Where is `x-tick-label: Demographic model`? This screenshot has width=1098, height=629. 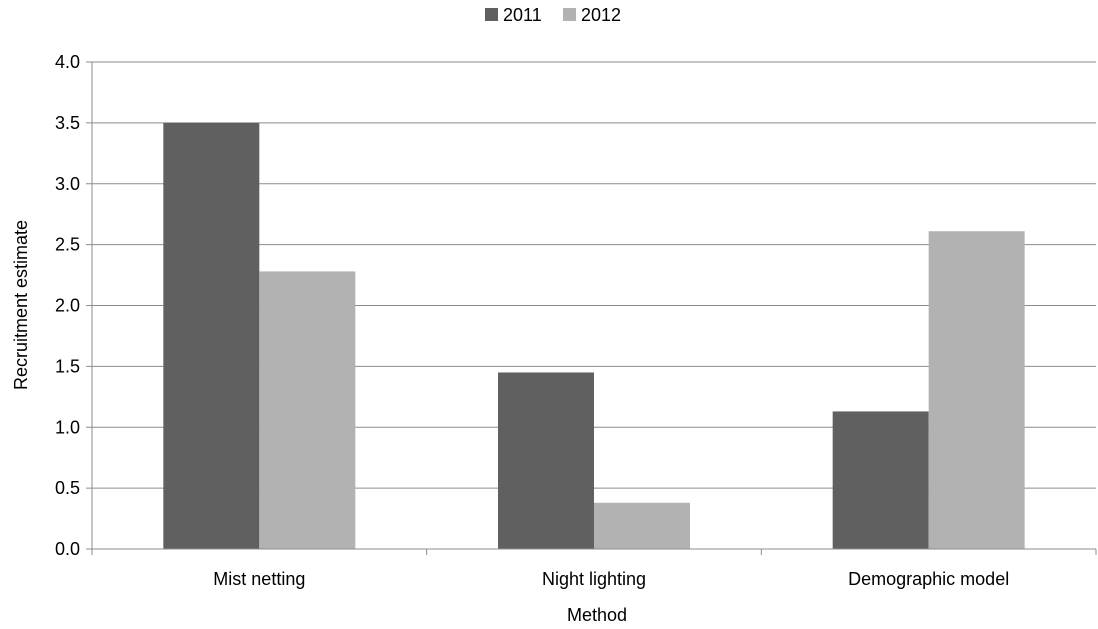
x-tick-label: Demographic model is located at coordinates (928, 579).